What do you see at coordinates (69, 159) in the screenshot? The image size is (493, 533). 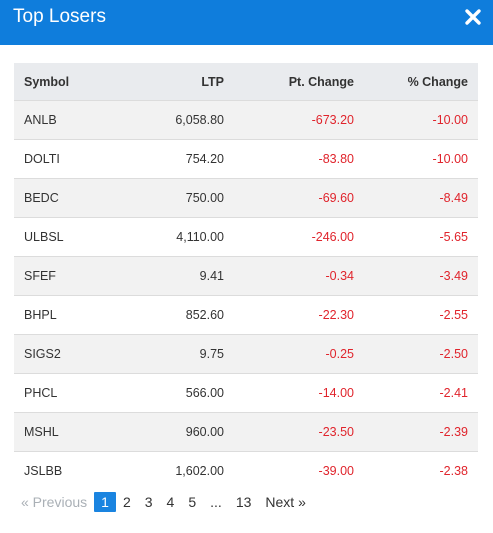 I see `symbol-cell: DOLTI` at bounding box center [69, 159].